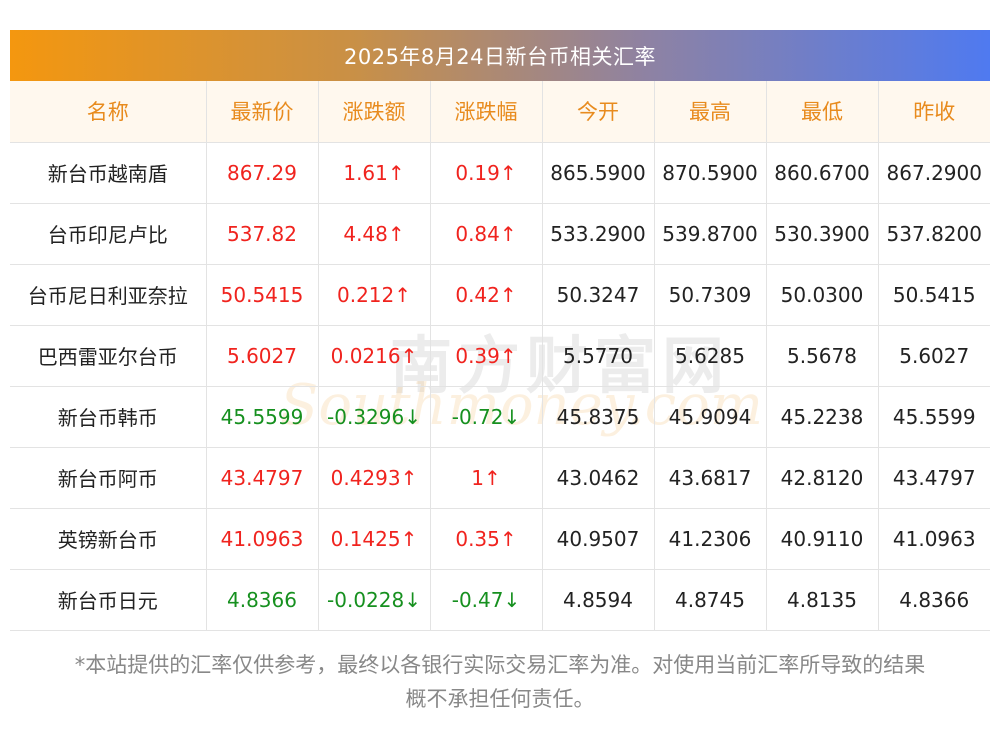 This screenshot has height=733, width=1000. Describe the element at coordinates (933, 539) in the screenshot. I see `cell-prev-close: 41.0963` at that location.